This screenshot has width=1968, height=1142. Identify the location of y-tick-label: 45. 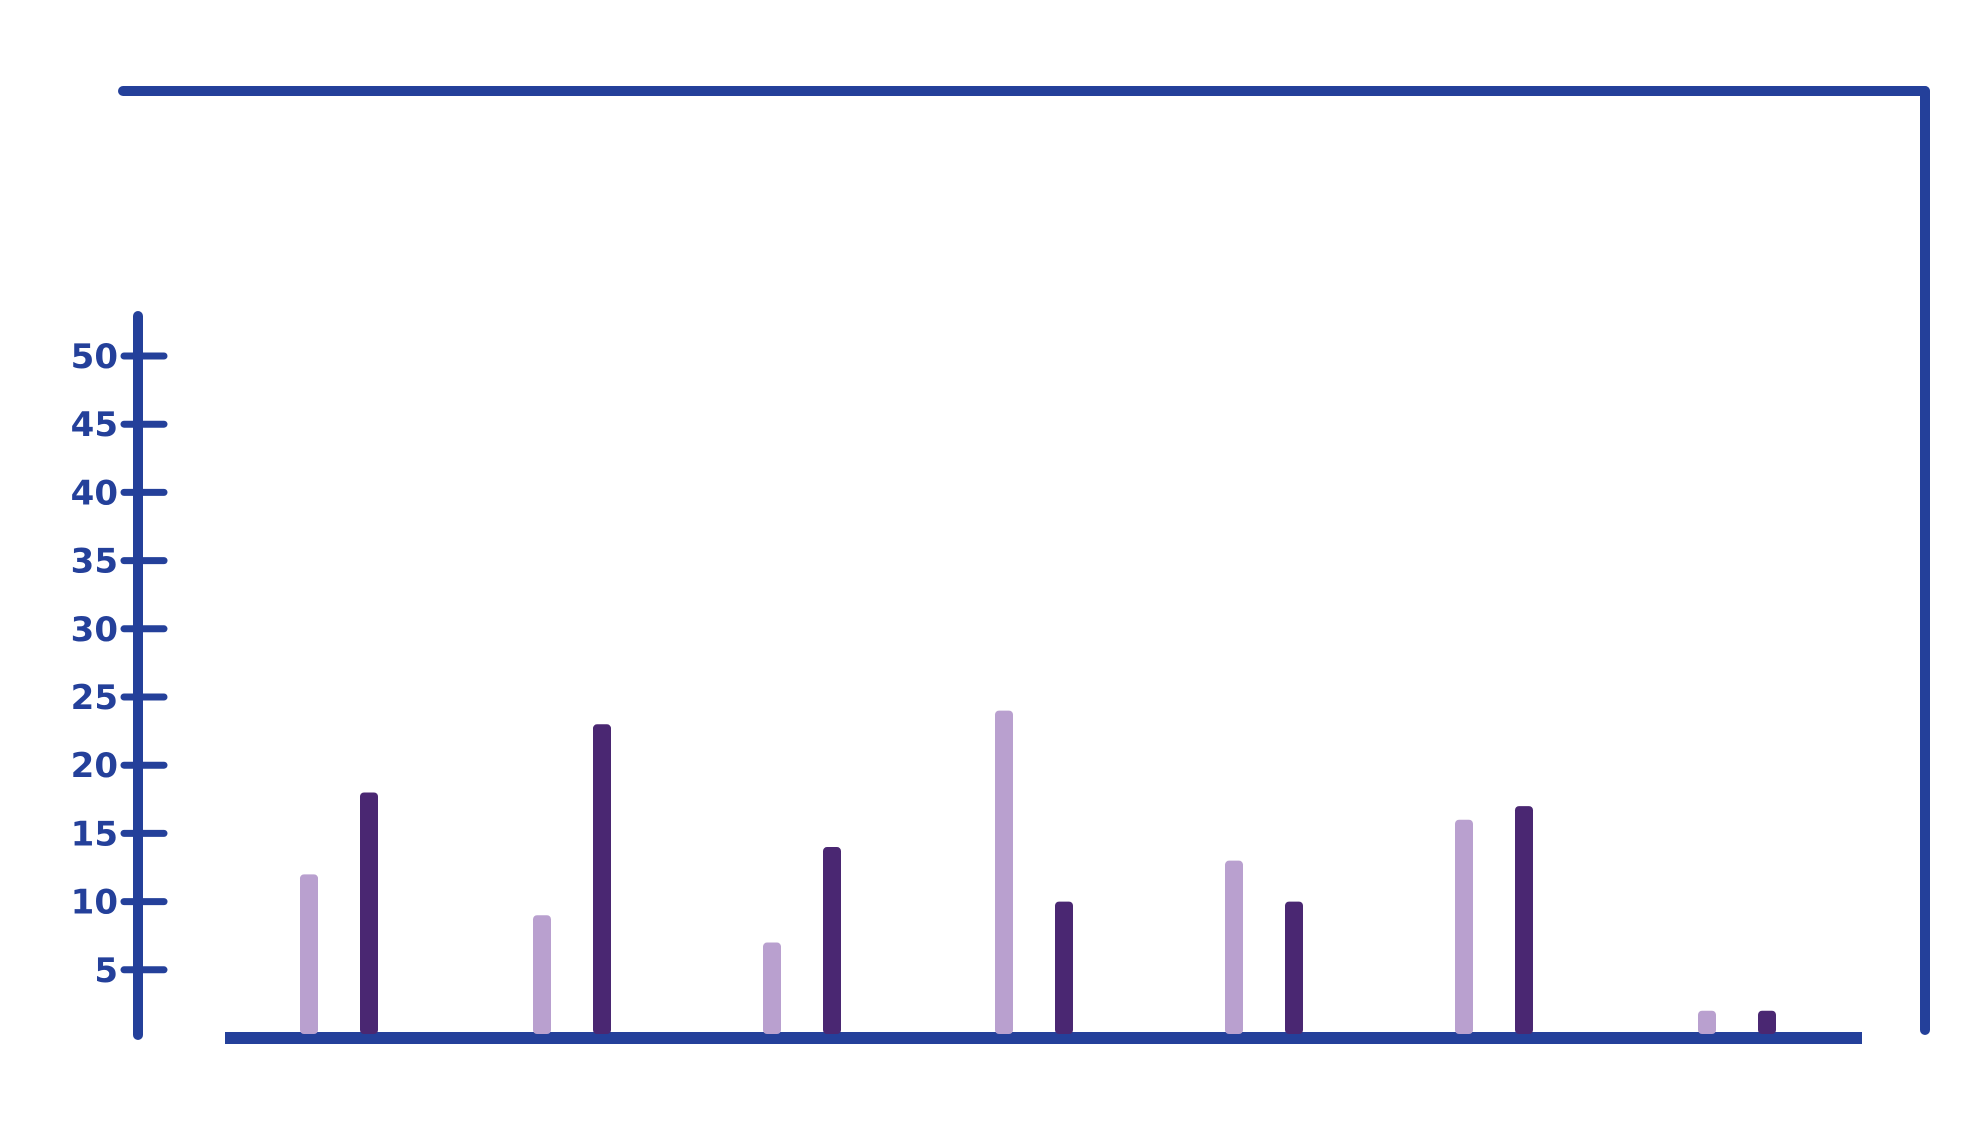
(94, 425).